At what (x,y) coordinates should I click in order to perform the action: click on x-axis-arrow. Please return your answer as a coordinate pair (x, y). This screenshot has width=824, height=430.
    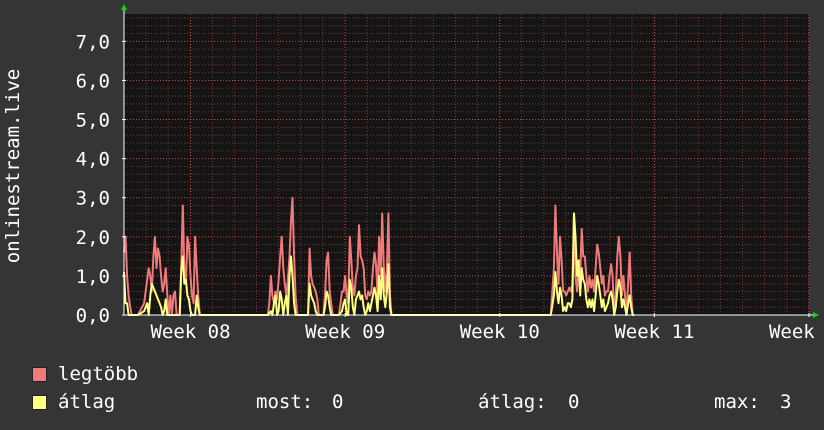
    Looking at the image, I should click on (816, 315).